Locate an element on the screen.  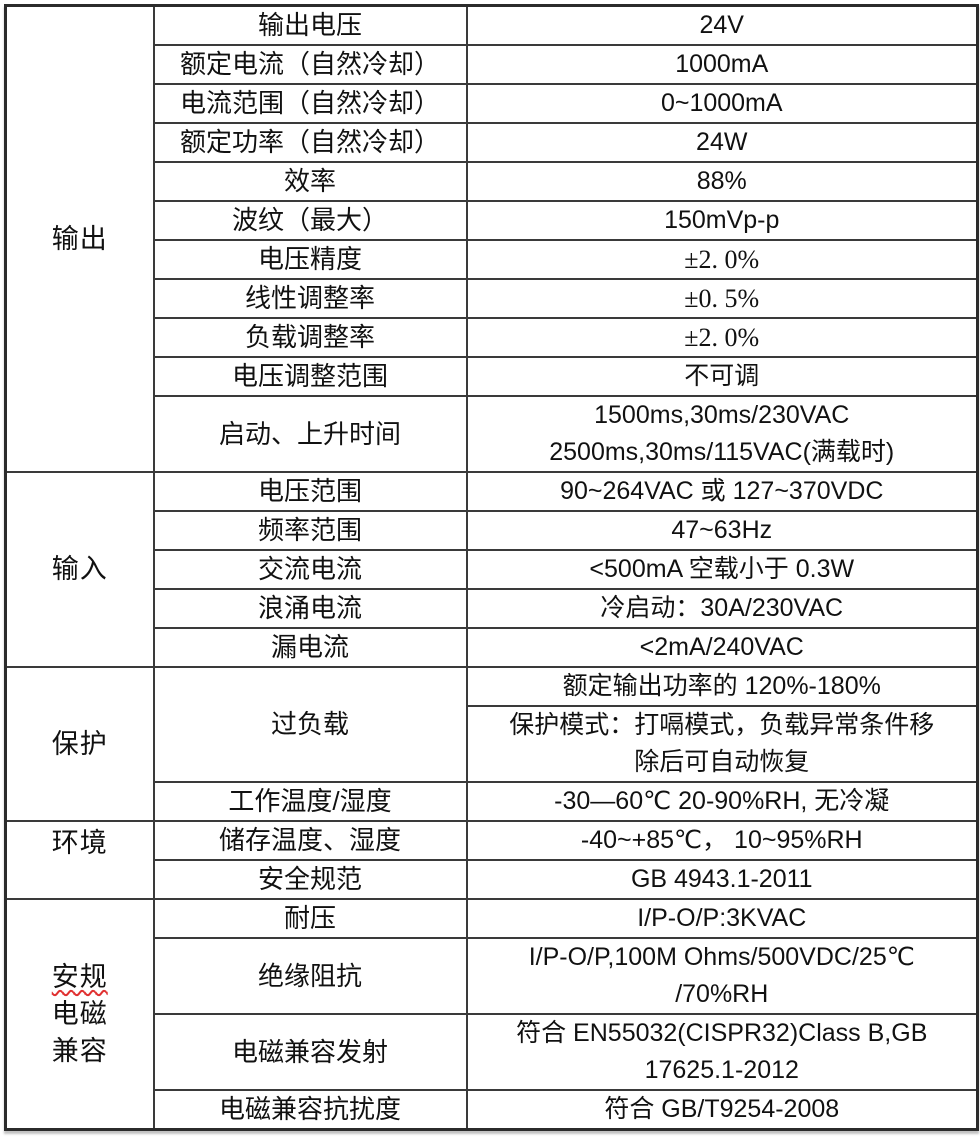
param-cell: 额定电流（自然冷却） is located at coordinates (310, 64).